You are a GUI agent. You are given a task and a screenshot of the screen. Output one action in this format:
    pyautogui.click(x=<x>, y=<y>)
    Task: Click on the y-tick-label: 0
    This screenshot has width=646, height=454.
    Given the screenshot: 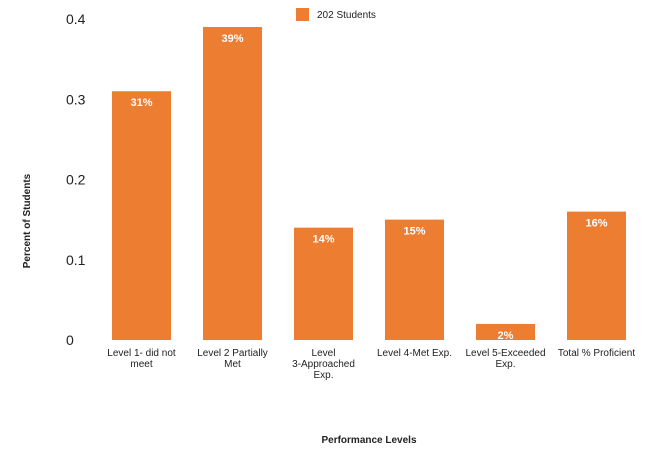 What is the action you would take?
    pyautogui.click(x=70, y=340)
    